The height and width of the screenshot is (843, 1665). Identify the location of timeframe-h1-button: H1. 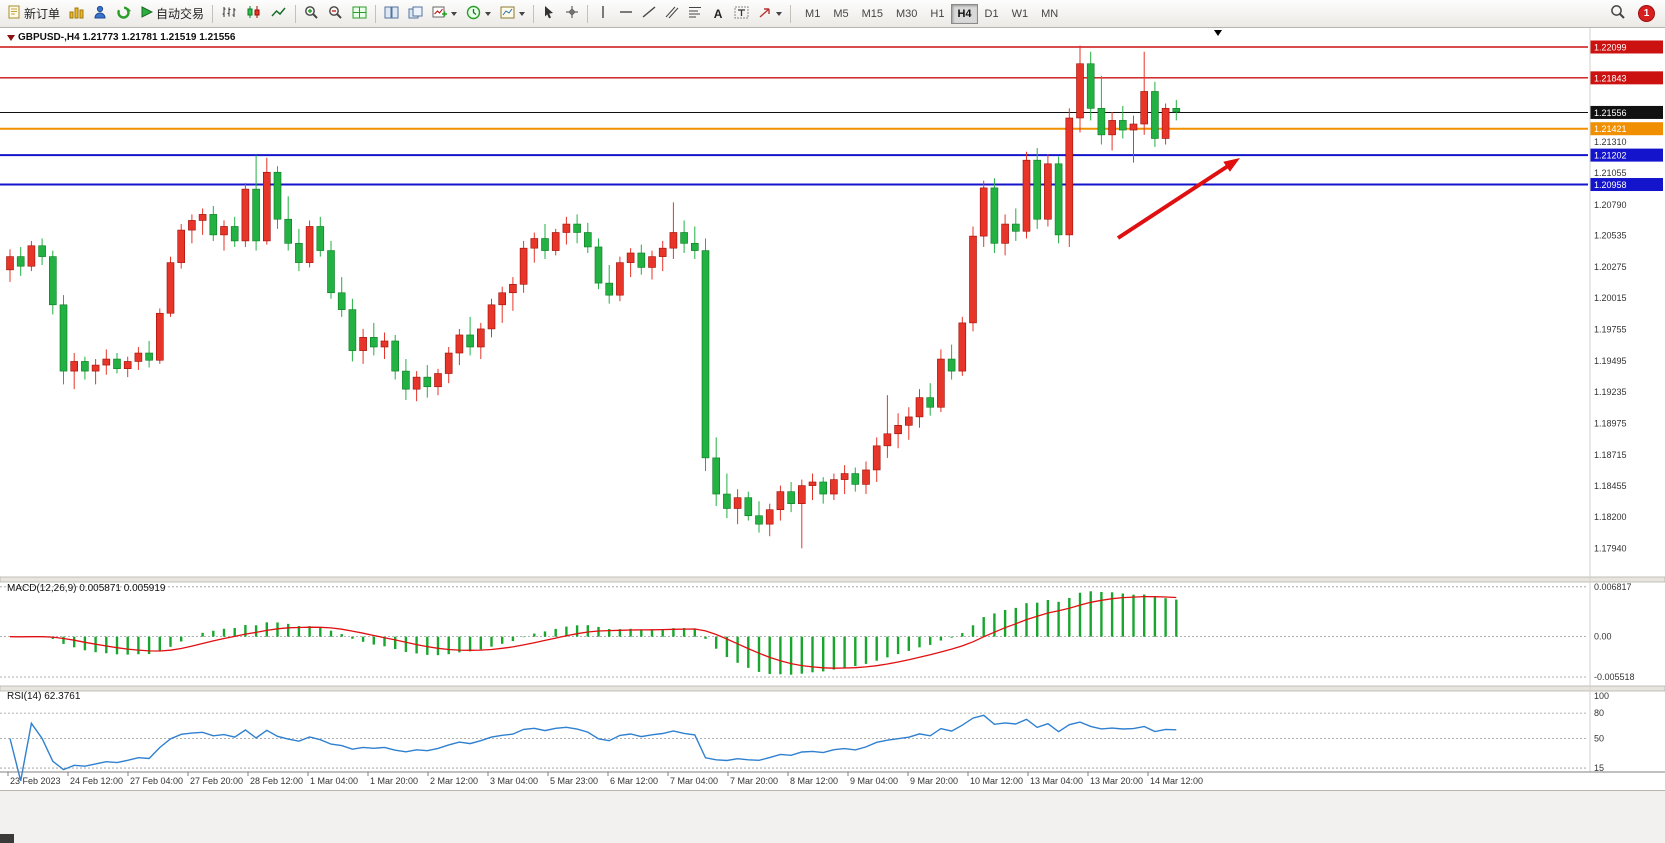
(937, 14).